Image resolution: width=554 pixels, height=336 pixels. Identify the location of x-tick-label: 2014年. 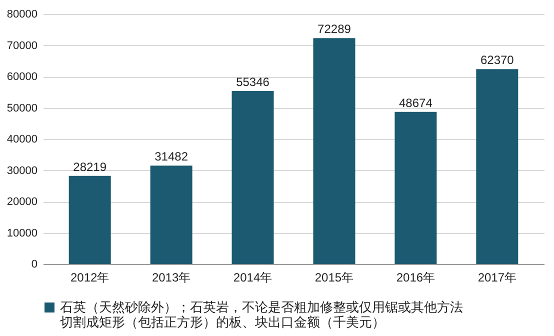
(252, 277).